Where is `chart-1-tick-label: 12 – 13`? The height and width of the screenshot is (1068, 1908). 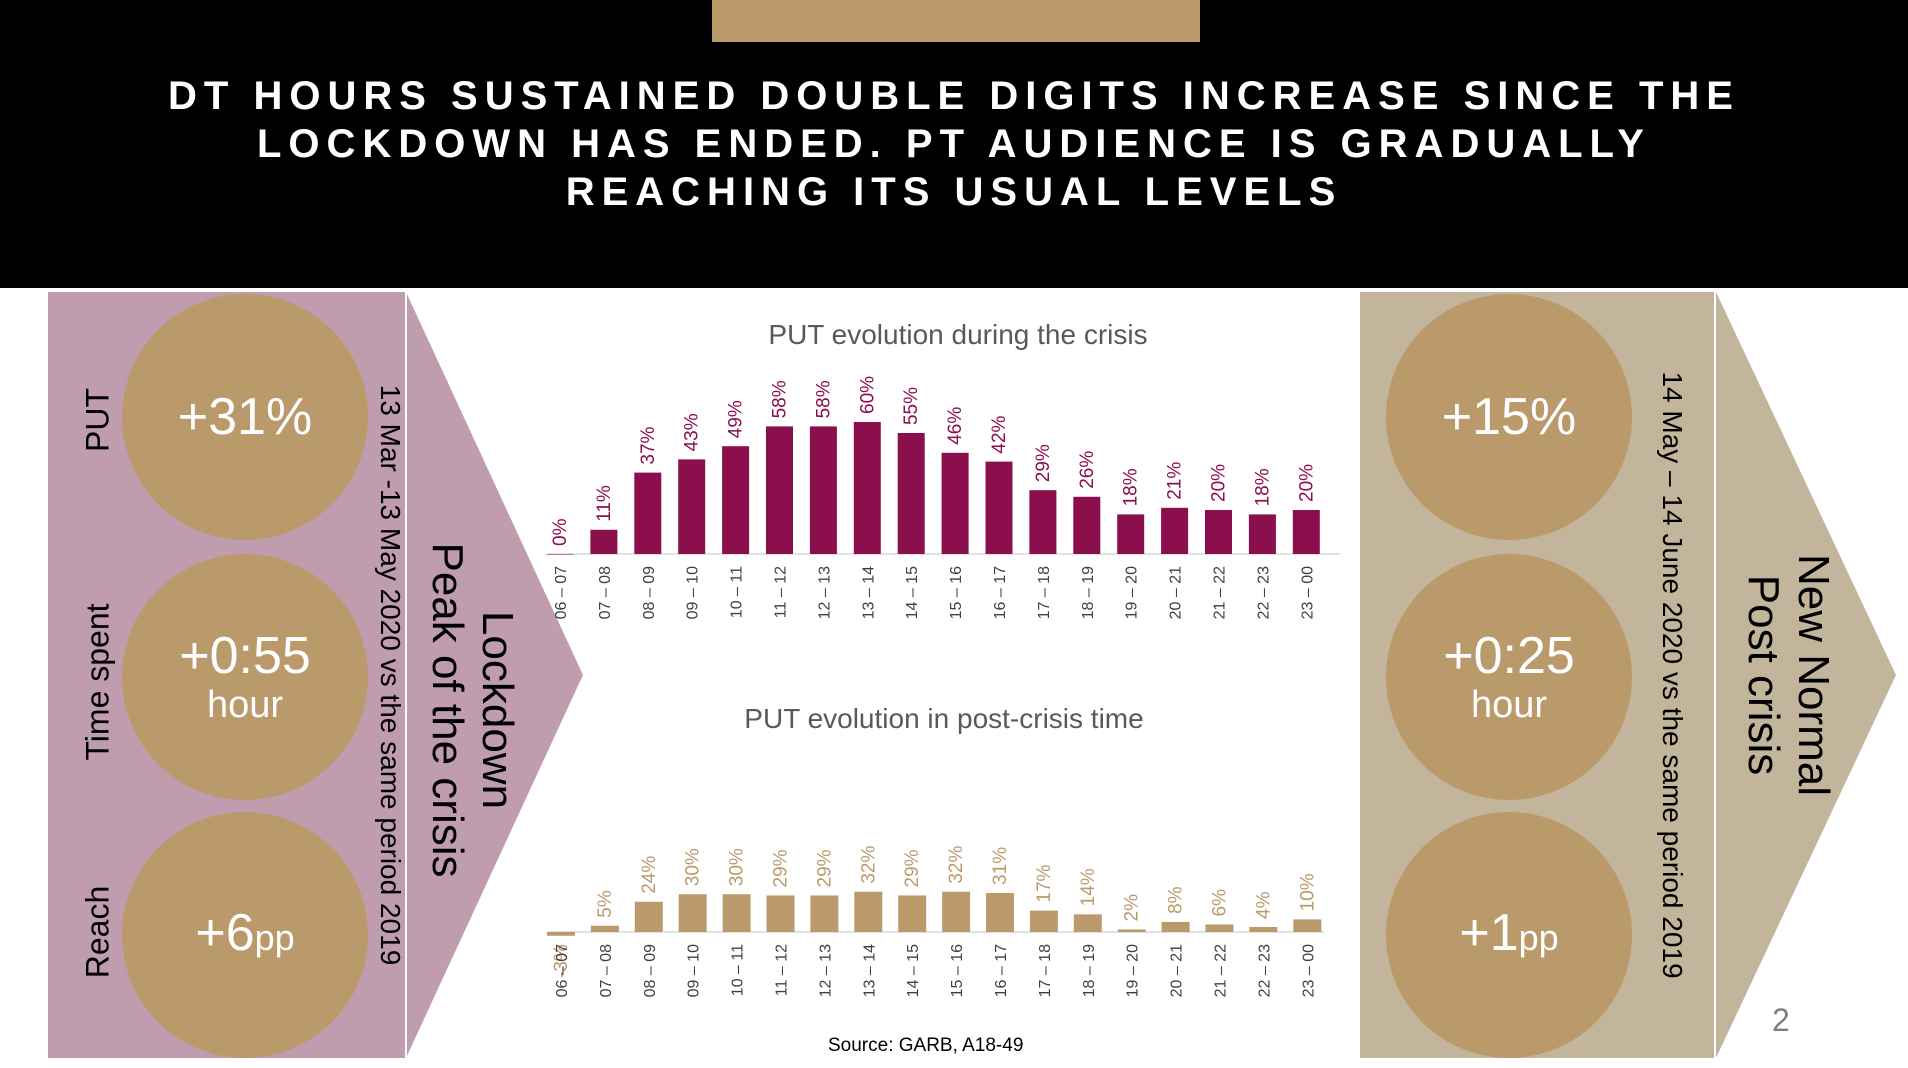 chart-1-tick-label: 12 – 13 is located at coordinates (824, 592).